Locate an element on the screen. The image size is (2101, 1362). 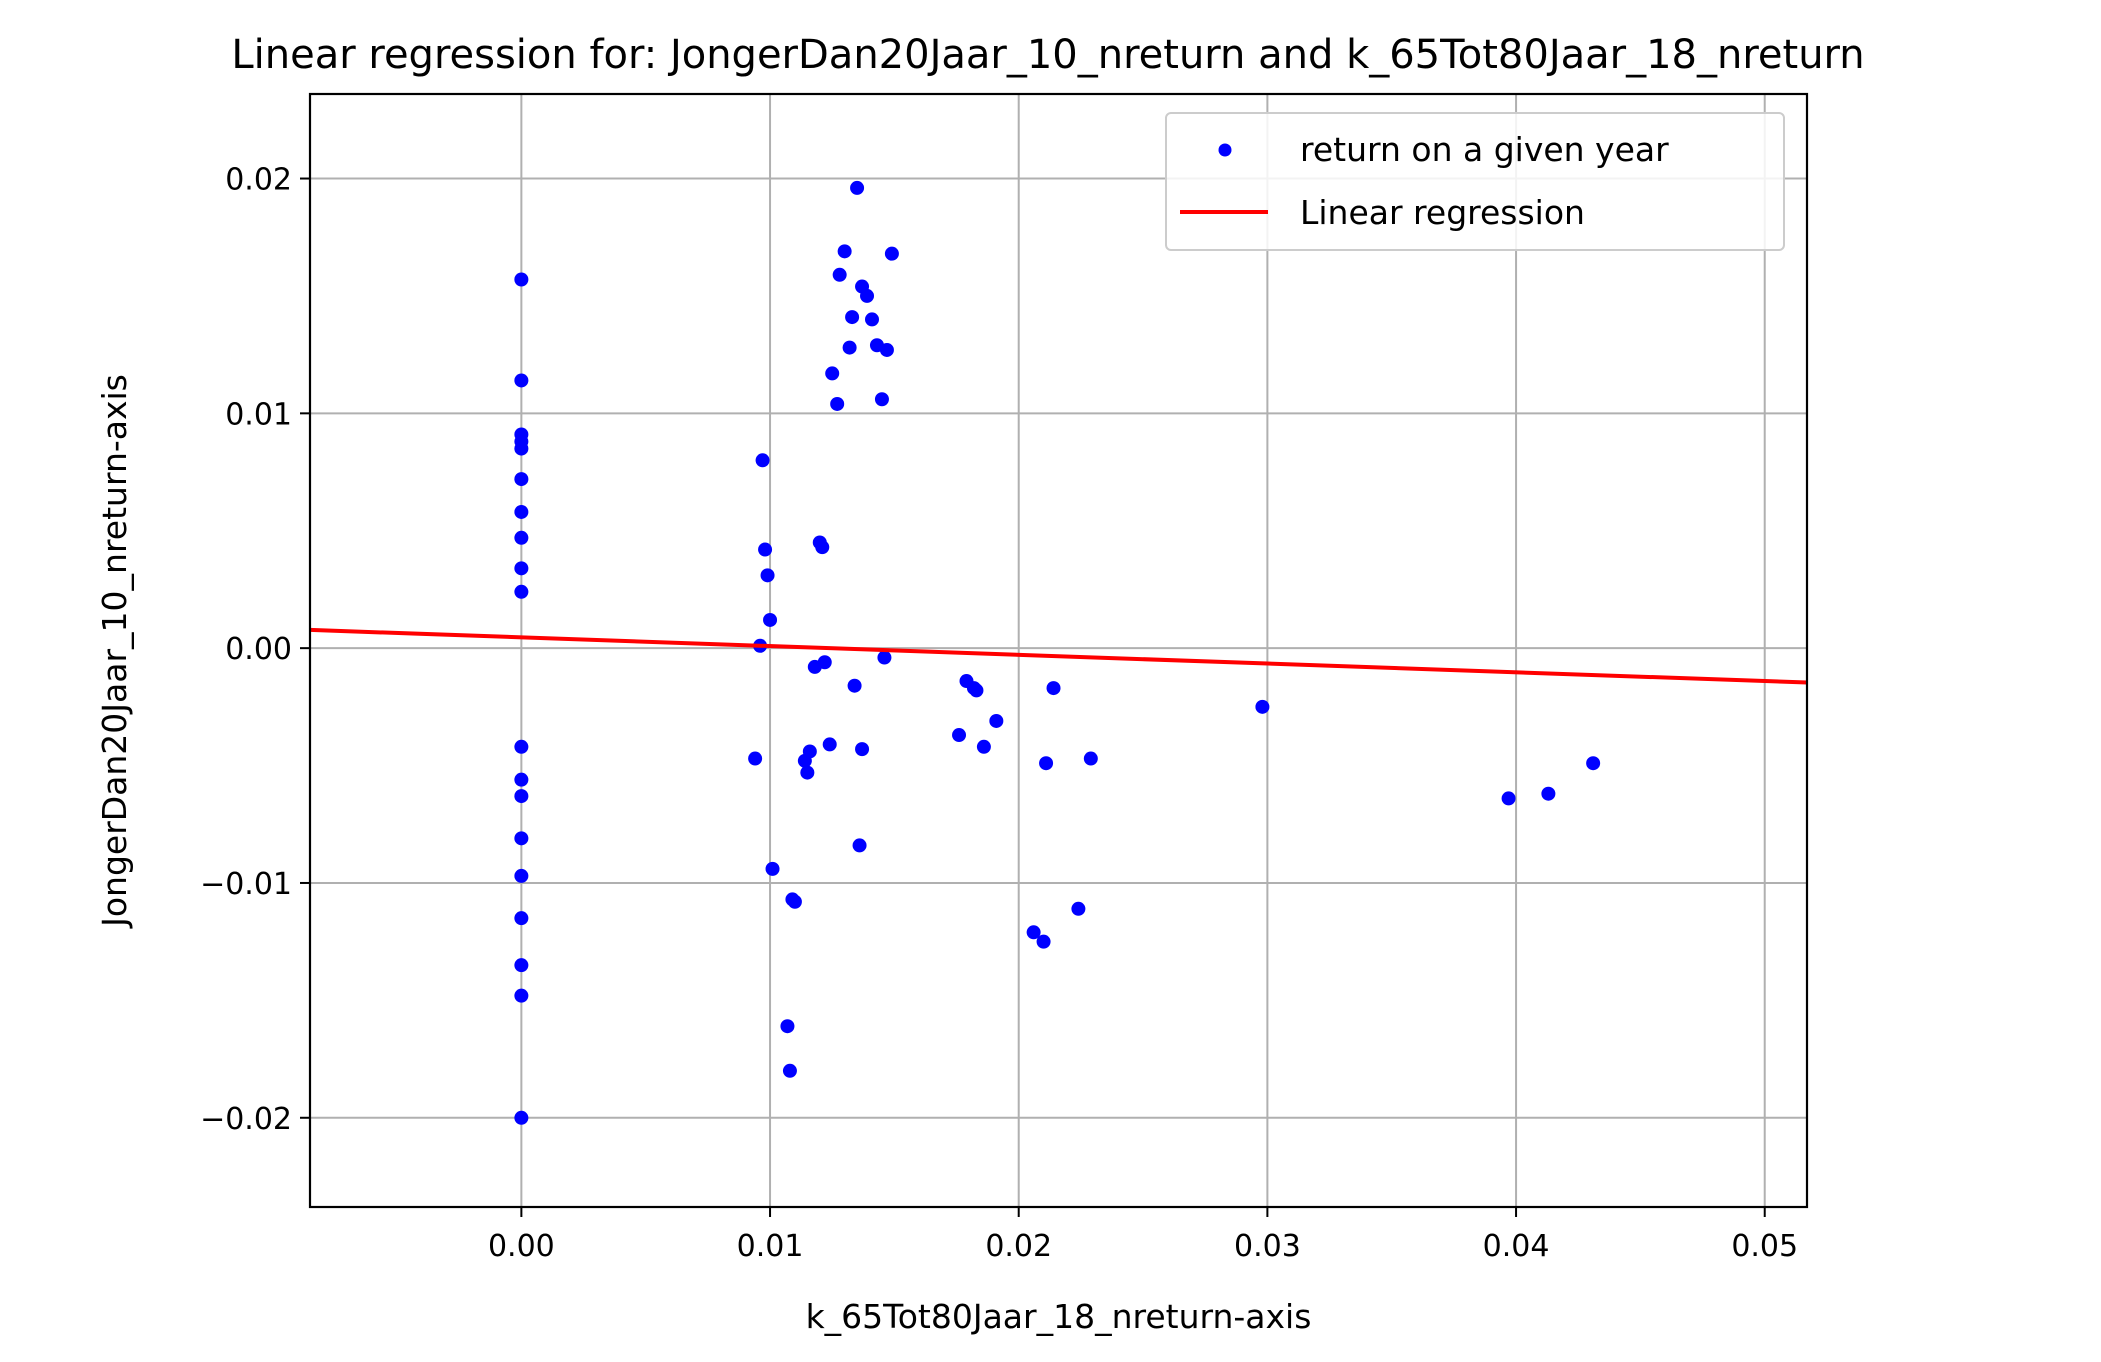
x-tick-label: 0.02 is located at coordinates (1018, 1246).